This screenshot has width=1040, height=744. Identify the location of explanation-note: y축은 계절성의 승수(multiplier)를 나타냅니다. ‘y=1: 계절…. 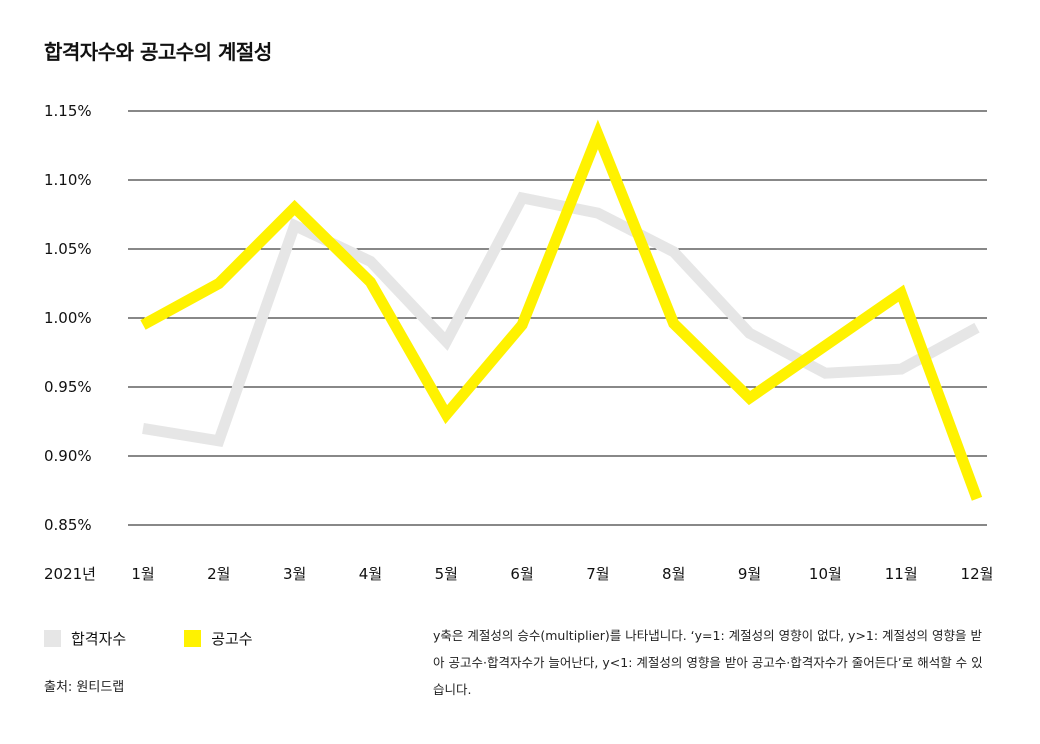
(708, 662).